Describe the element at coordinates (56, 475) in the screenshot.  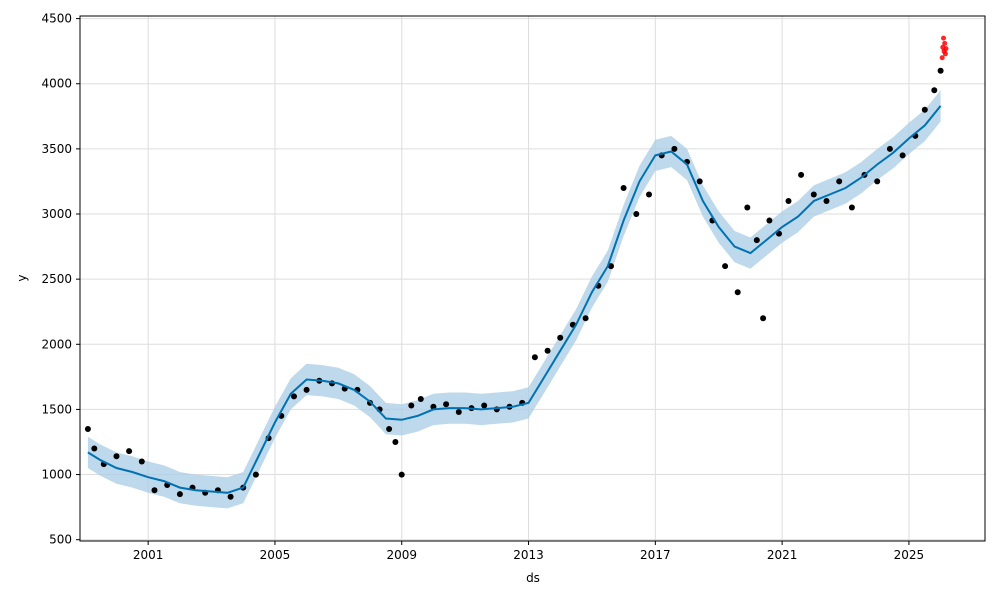
I see `y-tick-label: 1000` at that location.